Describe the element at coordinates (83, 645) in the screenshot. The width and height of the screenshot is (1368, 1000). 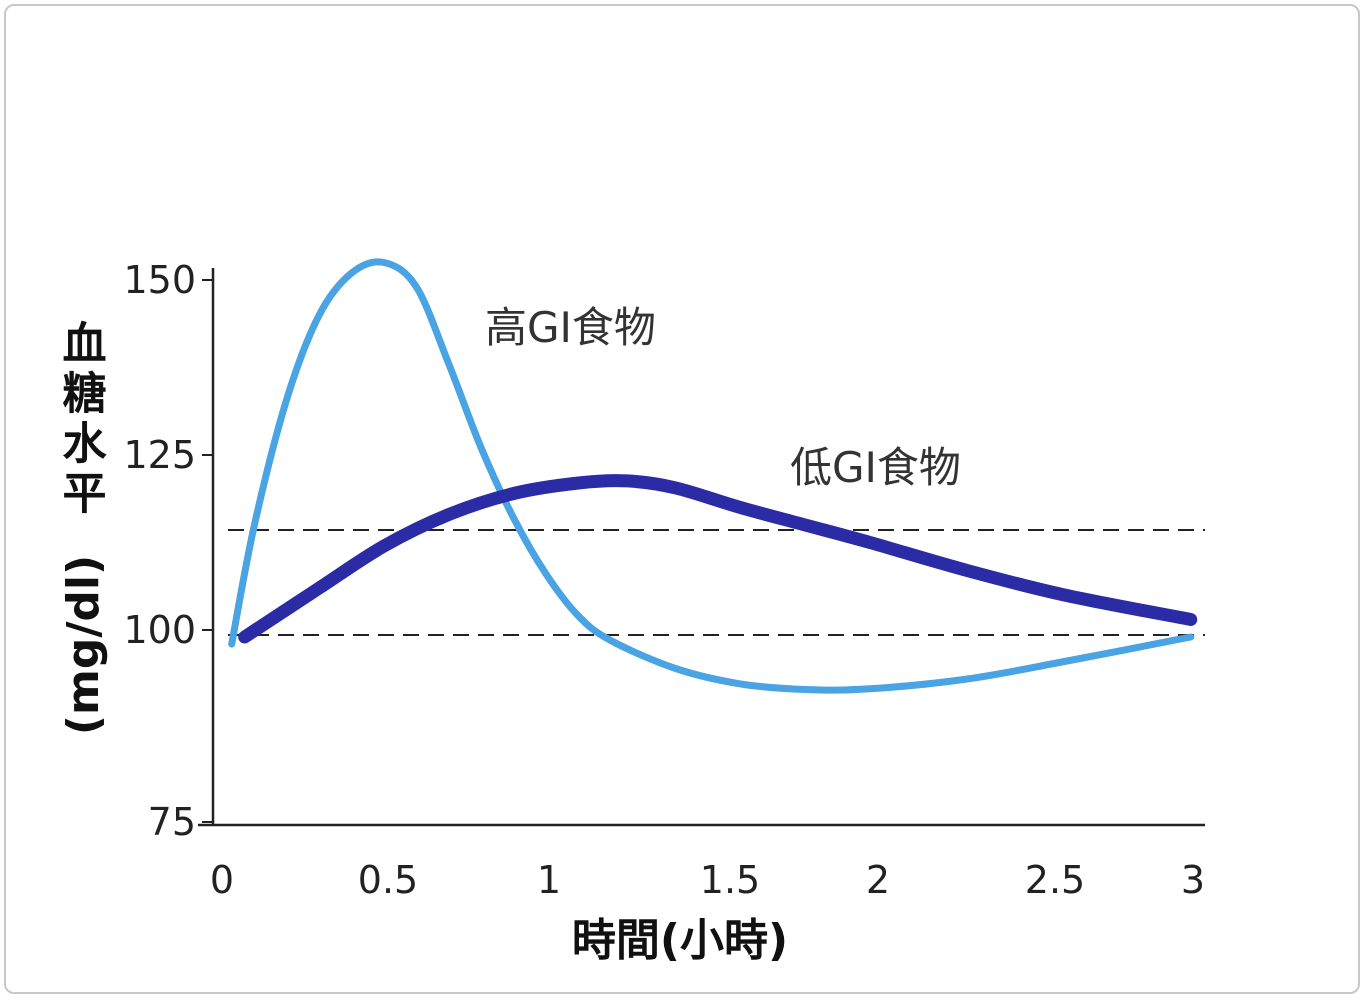
I see `y-axis-unit: (mg/dl)` at that location.